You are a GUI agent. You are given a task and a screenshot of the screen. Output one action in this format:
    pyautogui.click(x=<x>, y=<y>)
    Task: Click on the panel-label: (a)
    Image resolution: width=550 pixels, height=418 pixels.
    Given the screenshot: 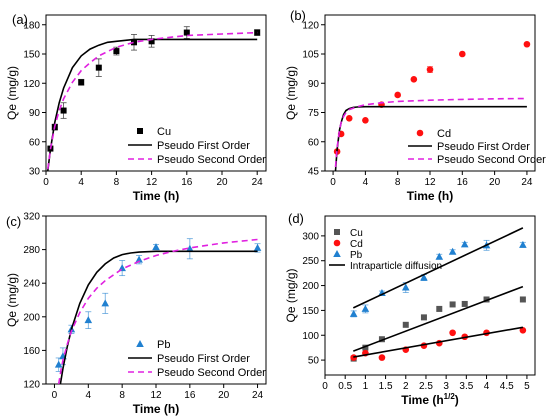 What is the action you would take?
    pyautogui.click(x=20, y=19)
    